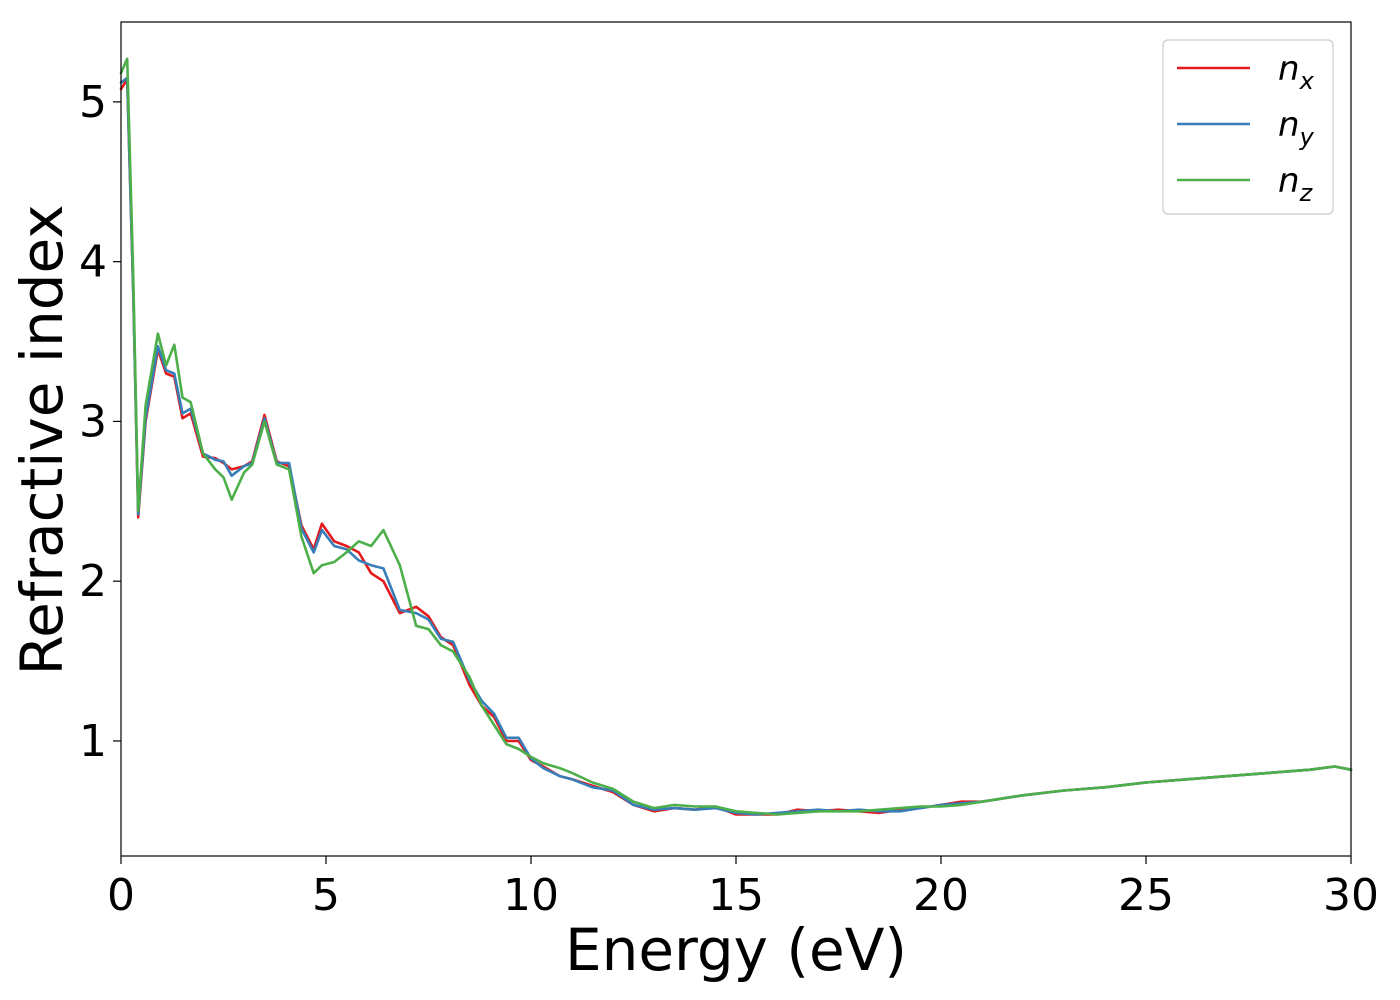 The width and height of the screenshot is (1400, 1000). Describe the element at coordinates (42, 439) in the screenshot. I see `y-axis-title: Refractive index` at that location.